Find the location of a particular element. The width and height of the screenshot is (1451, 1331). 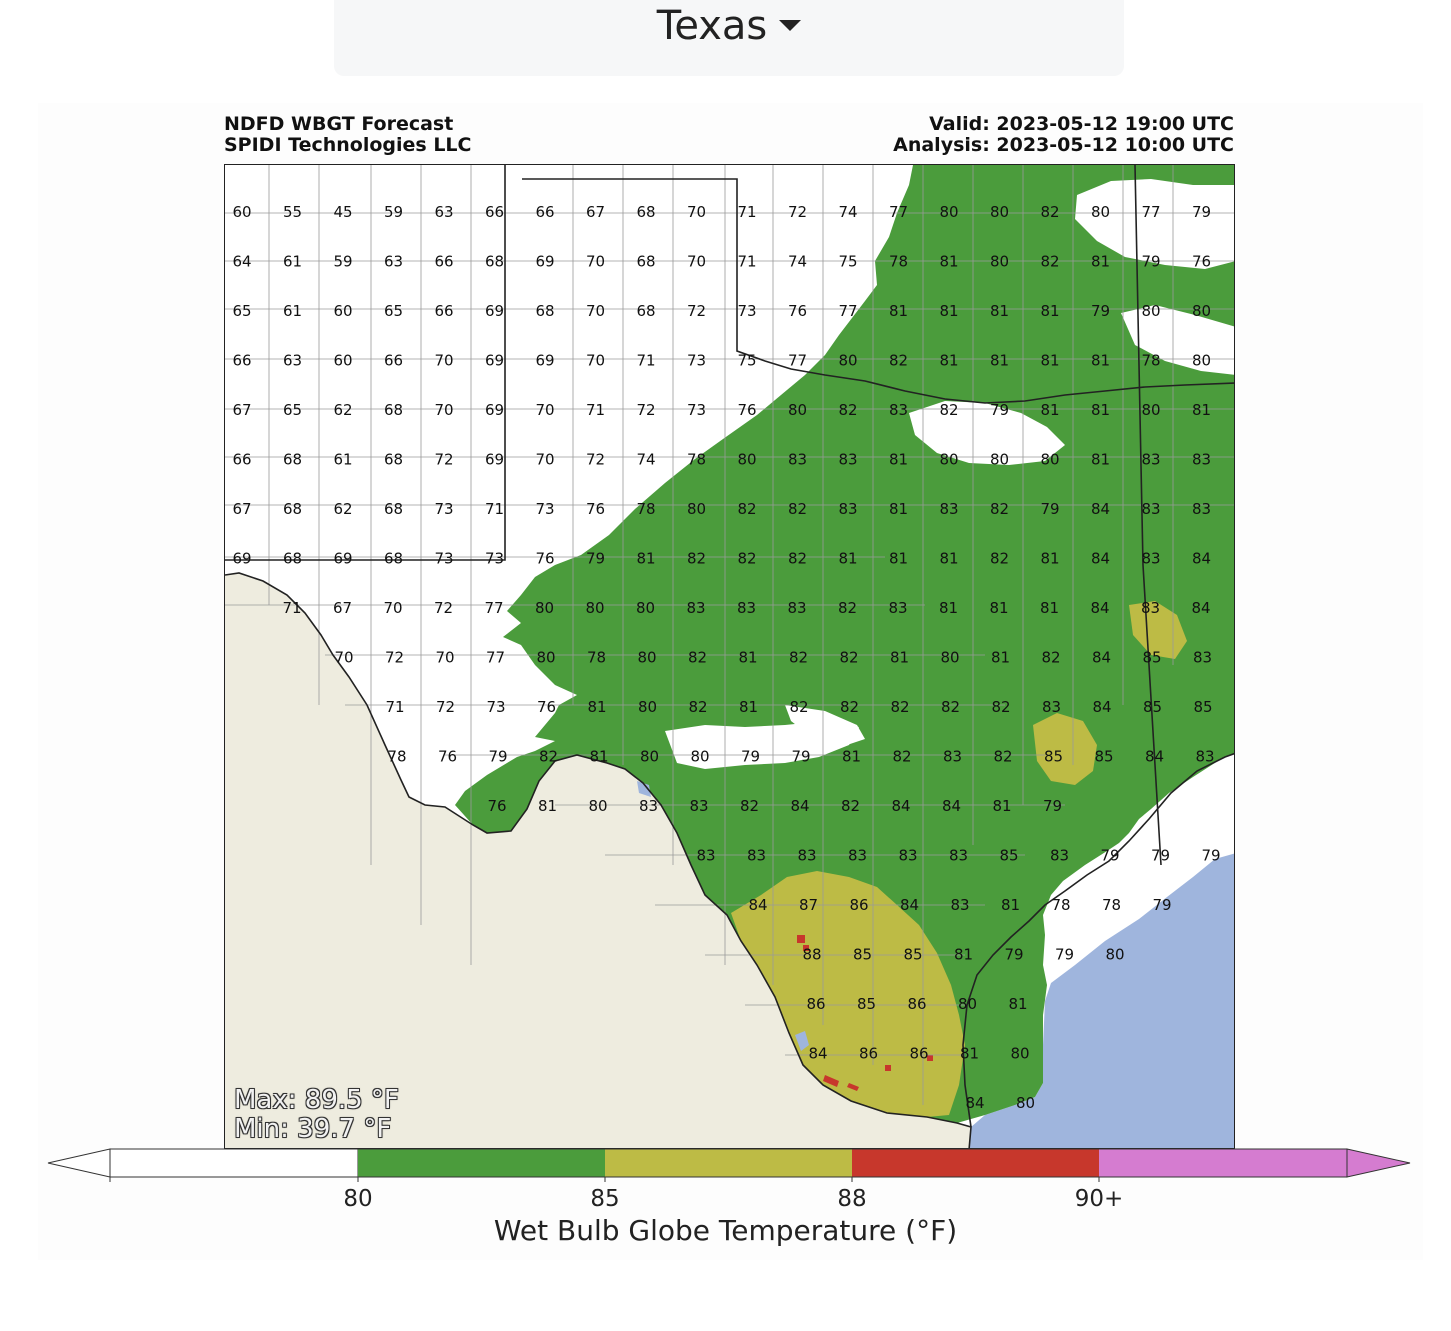

ok-border is located at coordinates (878, 291).